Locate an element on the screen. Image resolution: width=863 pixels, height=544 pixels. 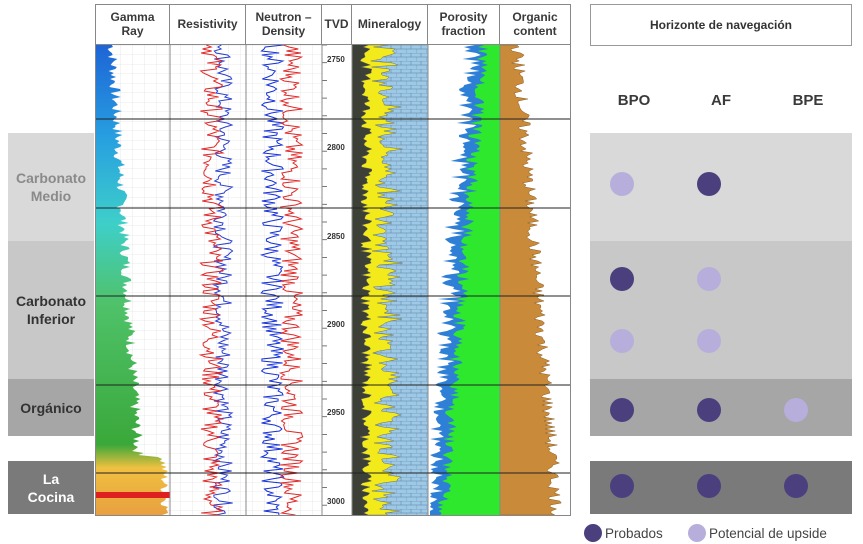
zone-la-cocina: La Cocina is located at coordinates (51, 487).